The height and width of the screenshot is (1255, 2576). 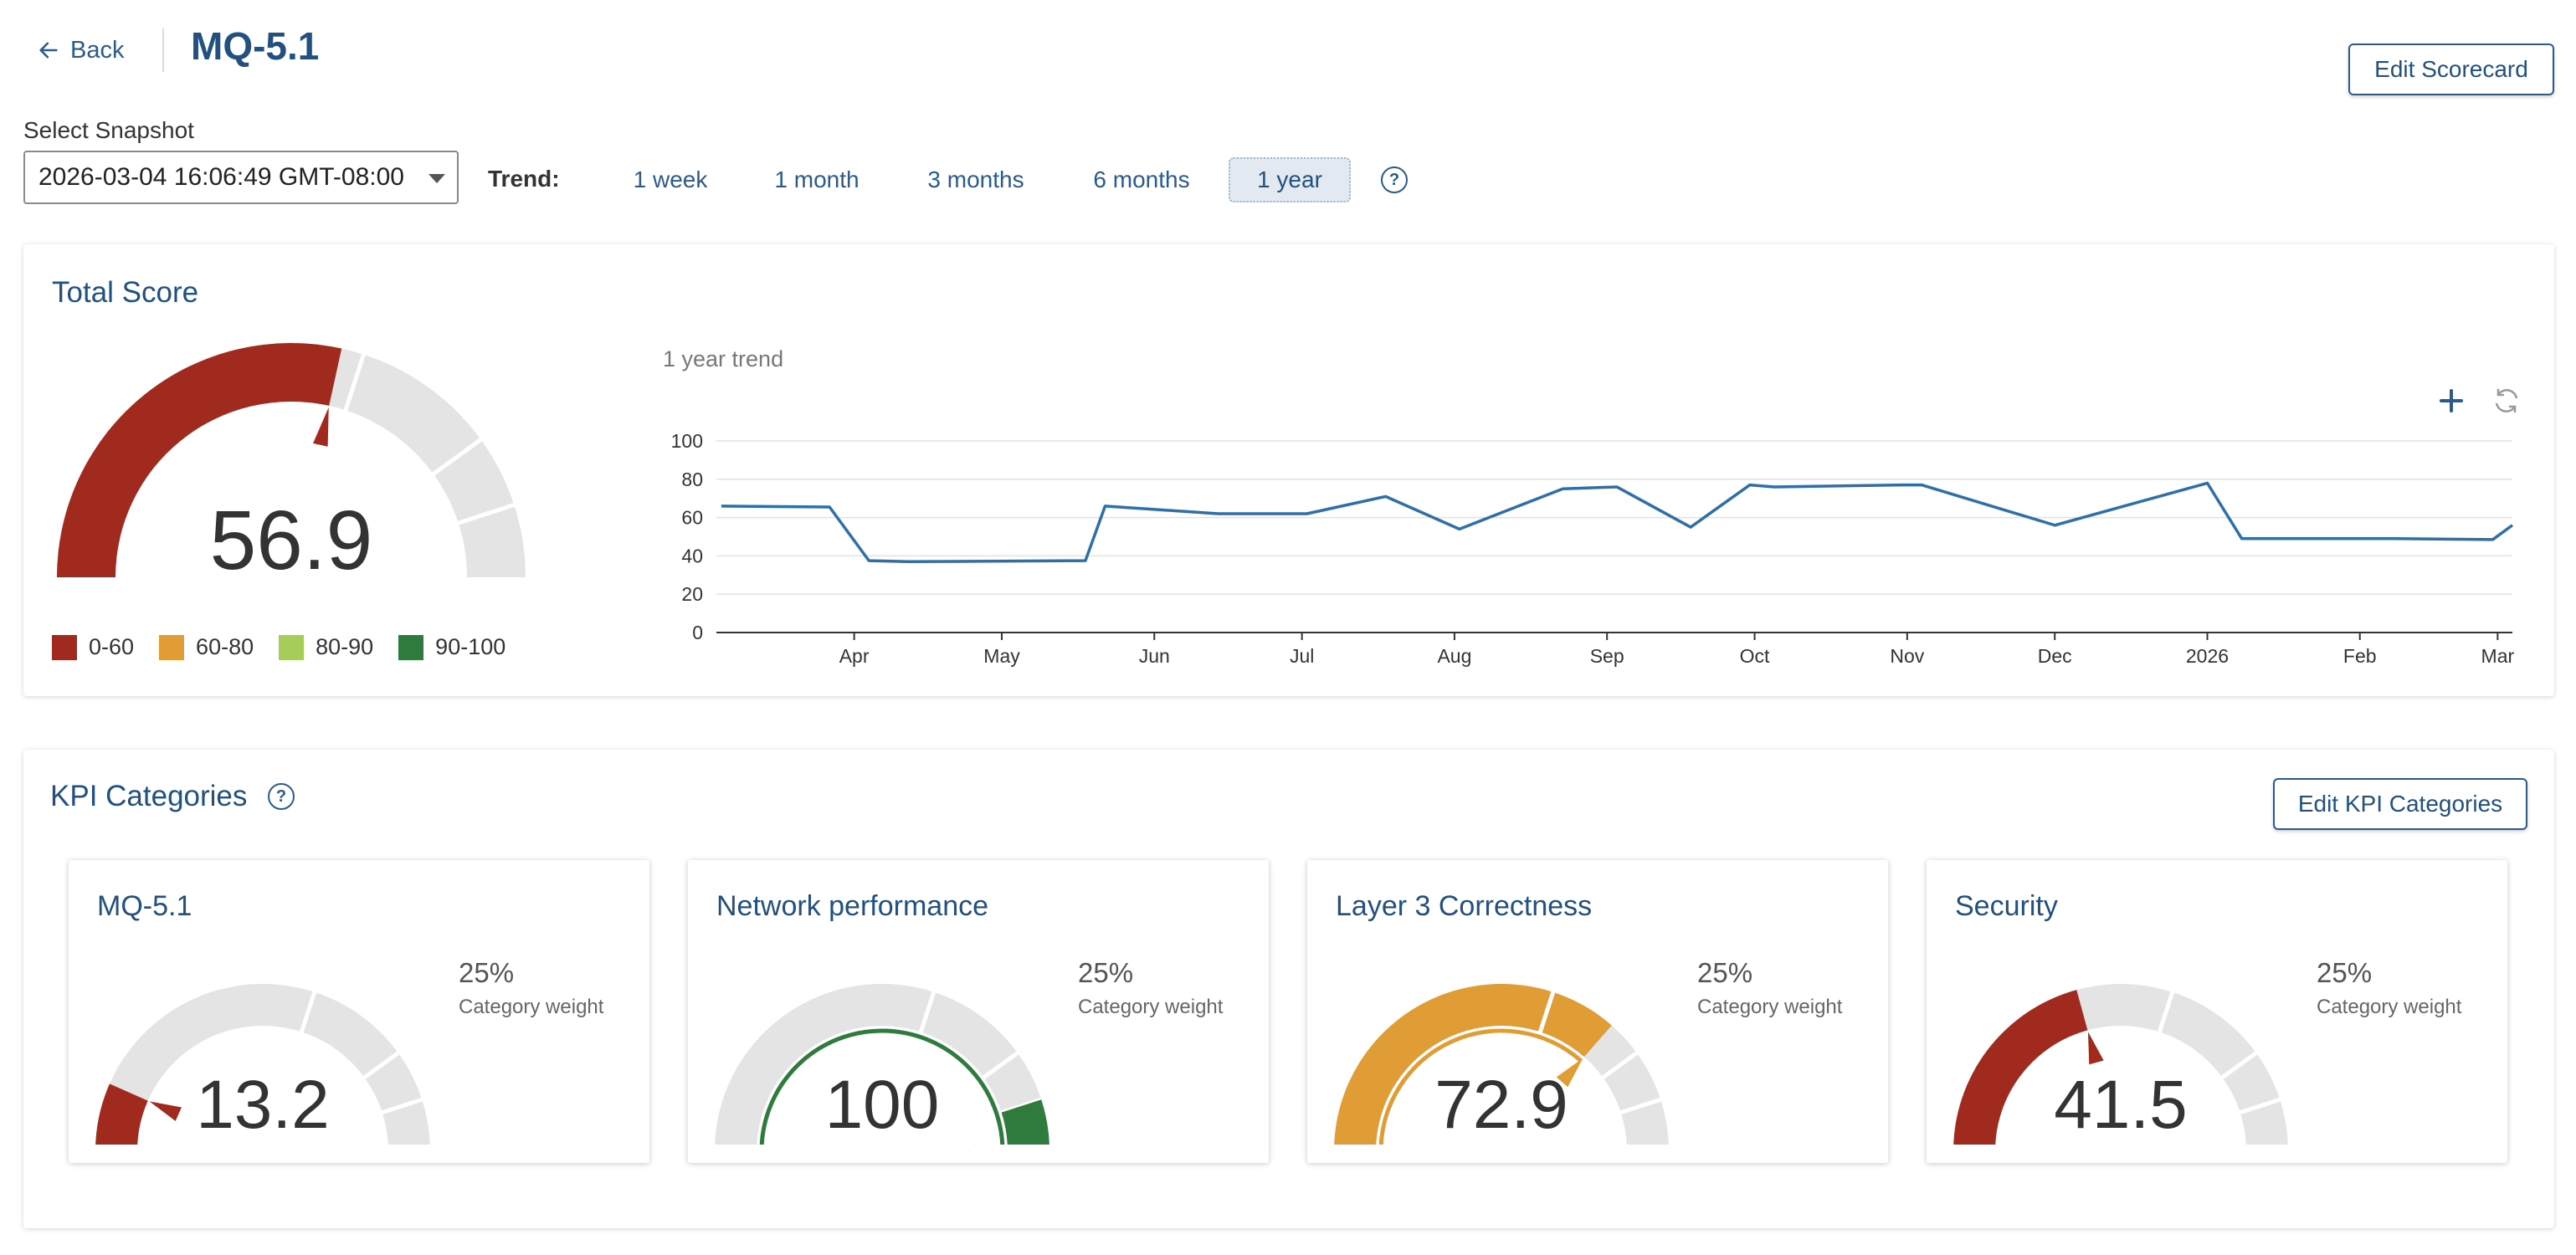 I want to click on snapshot-value: 2026-03-04 16:06:49 GMT-08:00, so click(x=221, y=177).